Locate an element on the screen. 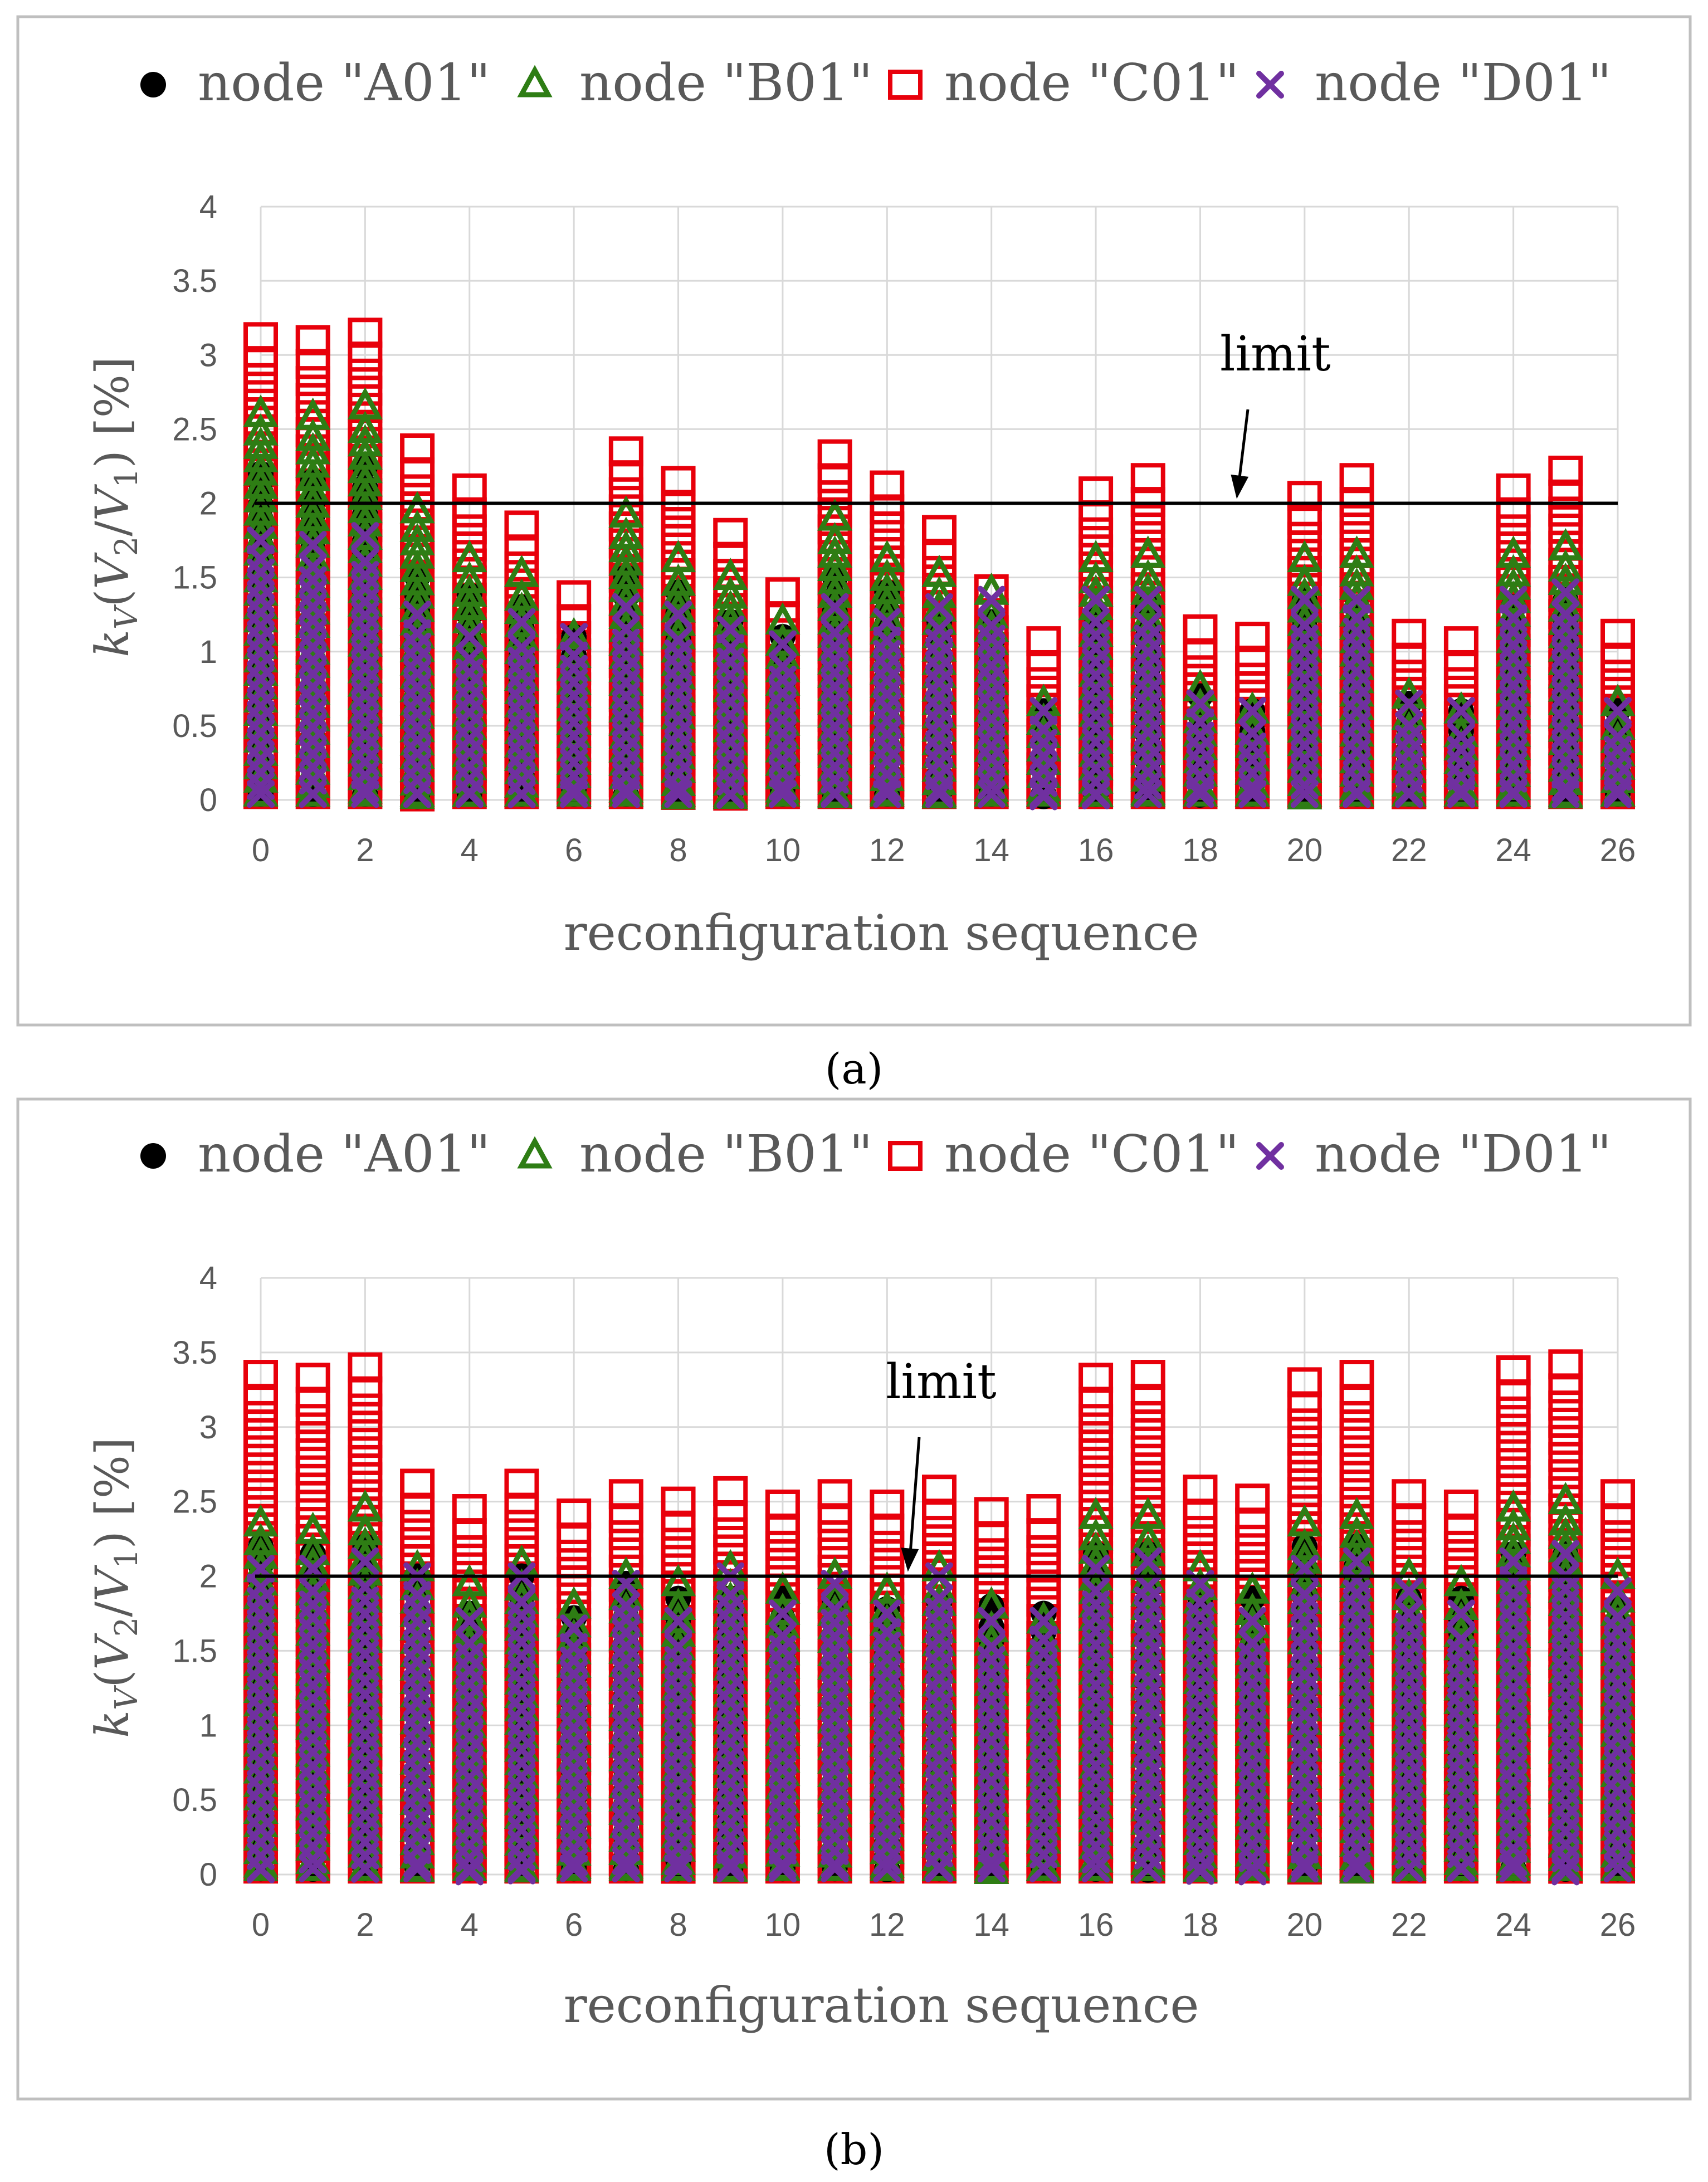 Image resolution: width=1708 pixels, height=2182 pixels. chart-b-x-ticks: 0 2 4 6 8 10 12 14 16 18 20 22 24 26 is located at coordinates (944, 1925).